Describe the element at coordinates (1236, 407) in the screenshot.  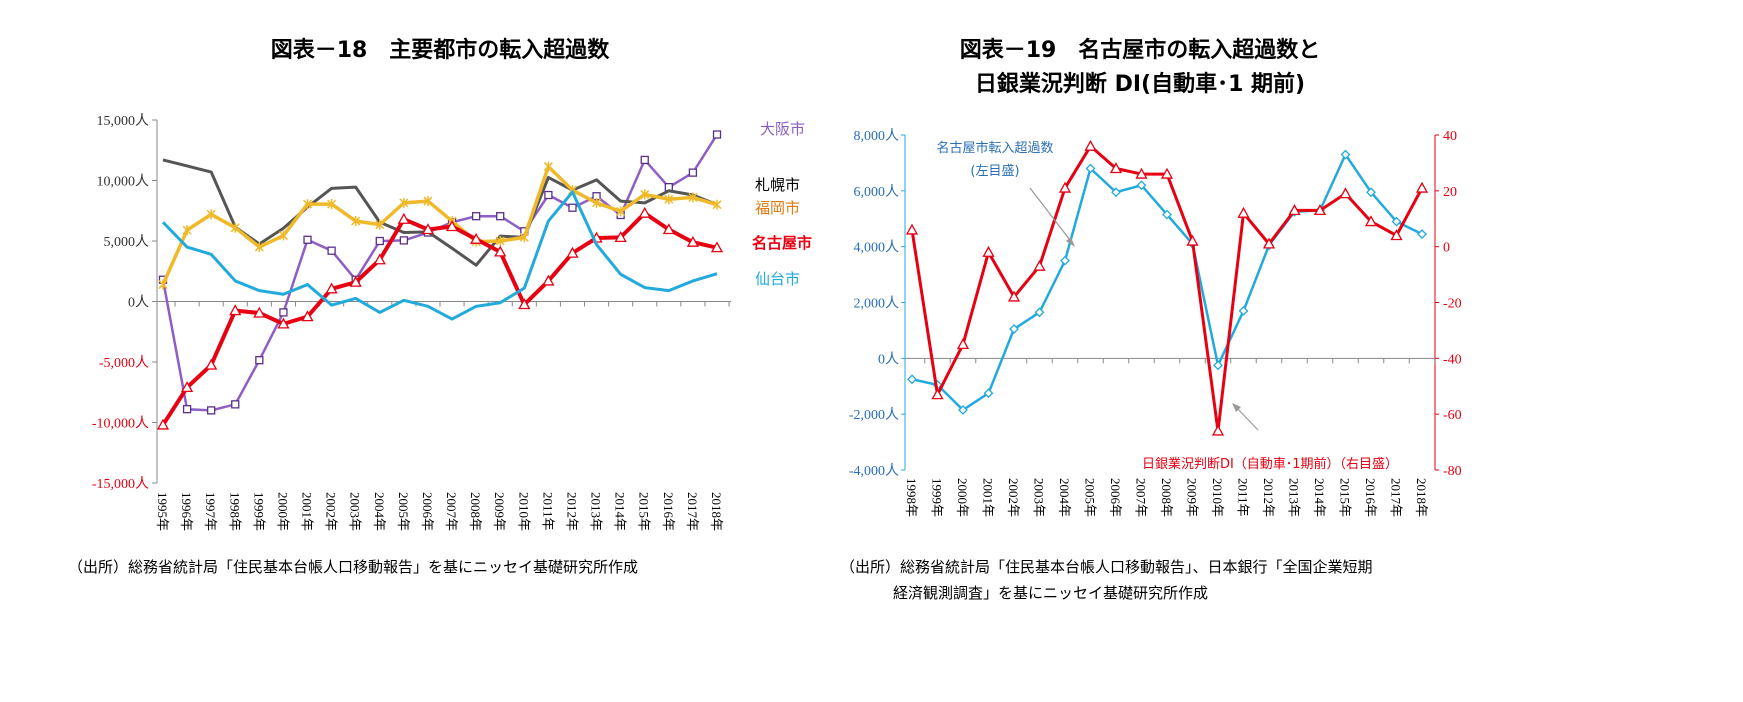
I see `annotation-arrowhead-di` at that location.